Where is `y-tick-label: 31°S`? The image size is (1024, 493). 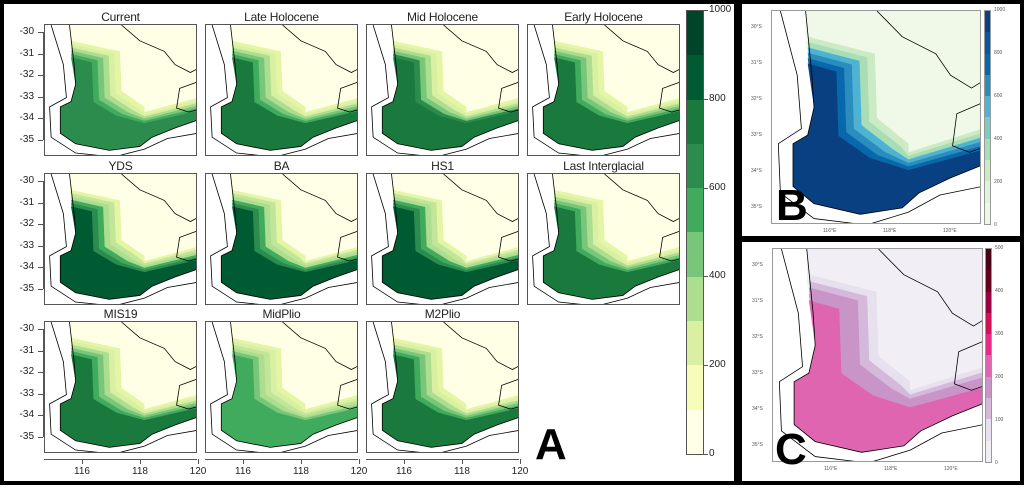
y-tick-label: 31°S is located at coordinates (756, 63).